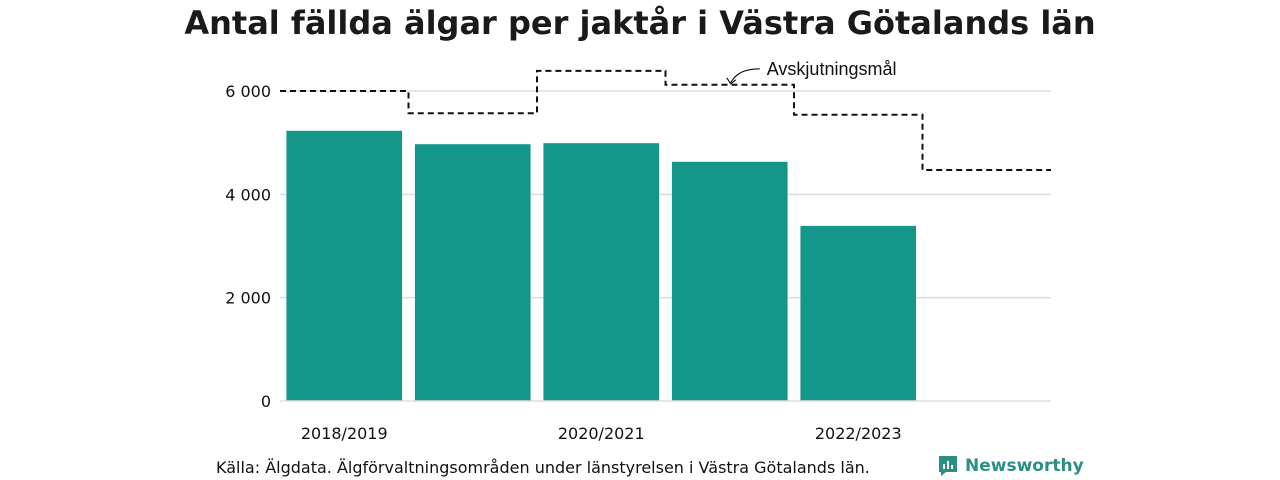 Image resolution: width=1280 pixels, height=480 pixels. What do you see at coordinates (344, 433) in the screenshot?
I see `x-tick-label: 2018/2019` at bounding box center [344, 433].